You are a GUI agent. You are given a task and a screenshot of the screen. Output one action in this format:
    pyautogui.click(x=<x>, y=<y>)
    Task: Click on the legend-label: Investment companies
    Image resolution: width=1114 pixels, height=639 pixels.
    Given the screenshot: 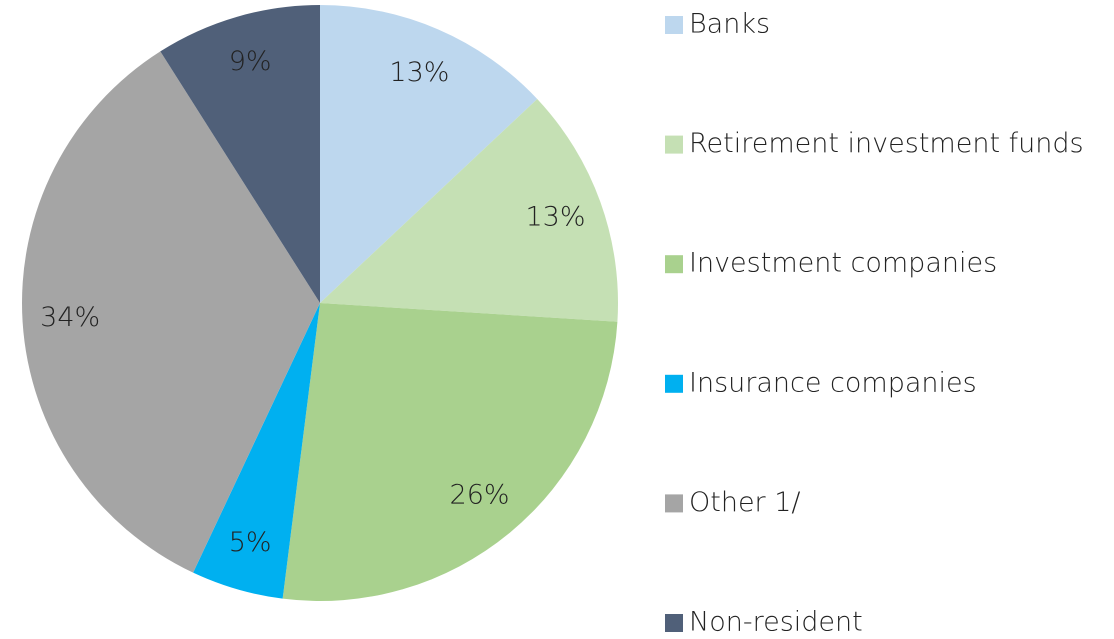 What is the action you would take?
    pyautogui.click(x=843, y=263)
    